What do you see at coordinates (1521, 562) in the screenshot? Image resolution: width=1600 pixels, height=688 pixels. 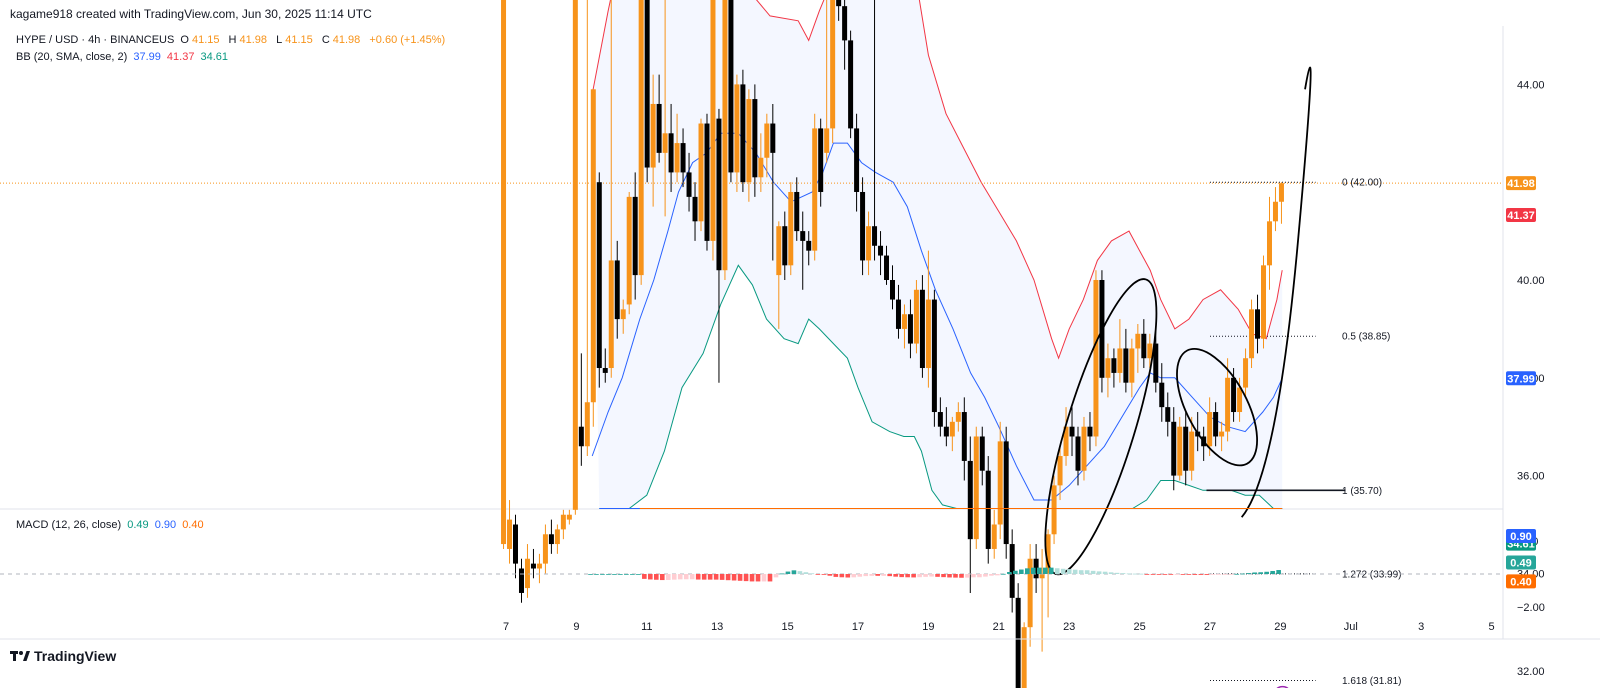 I see `macd-hist-label: 0.49` at bounding box center [1521, 562].